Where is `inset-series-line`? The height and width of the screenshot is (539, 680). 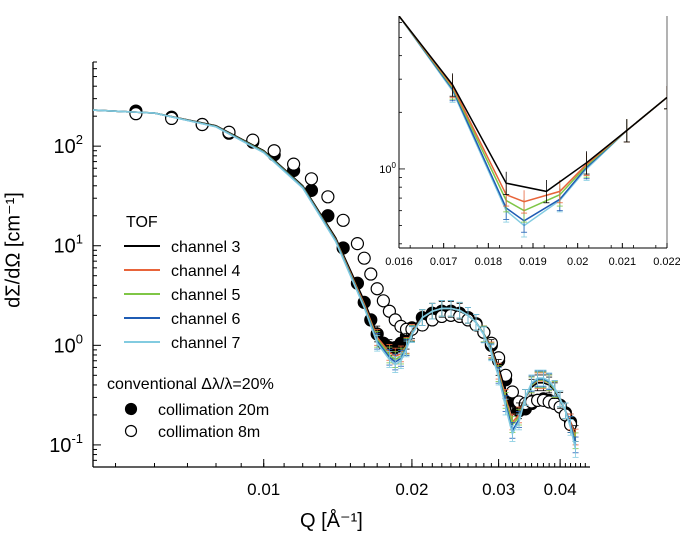 inset-series-line is located at coordinates (533, 104).